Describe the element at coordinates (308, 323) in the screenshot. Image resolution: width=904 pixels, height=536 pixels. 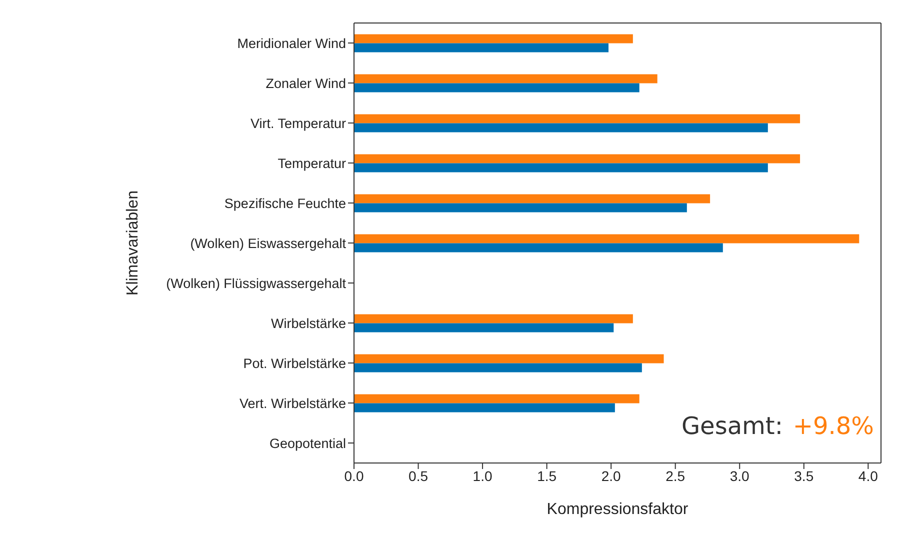
I see `y-tick-label: Wirbelstärke` at that location.